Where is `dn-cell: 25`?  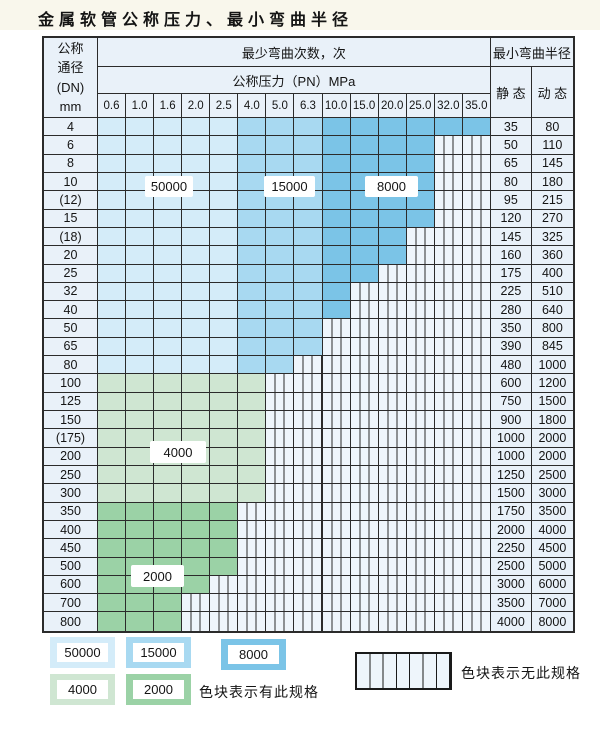 dn-cell: 25 is located at coordinates (71, 273).